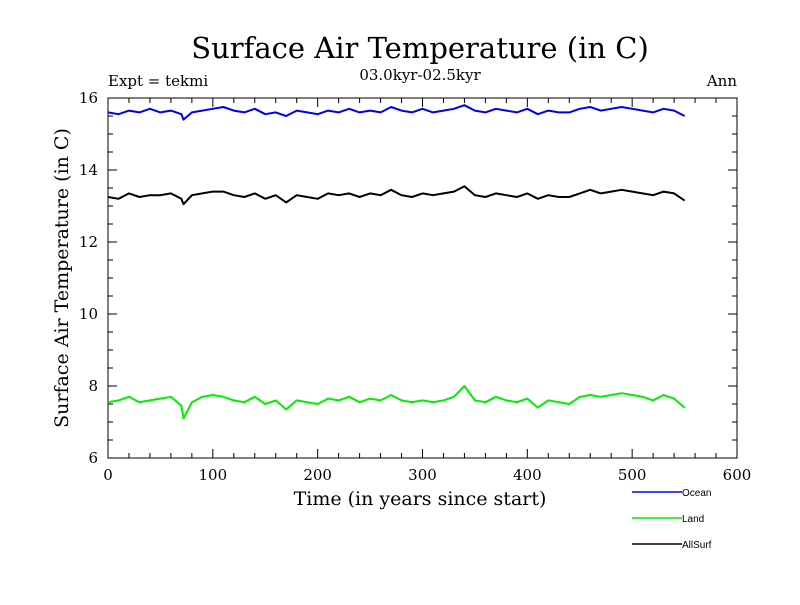 This screenshot has width=800, height=605. I want to click on x-tick-label: 0, so click(108, 475).